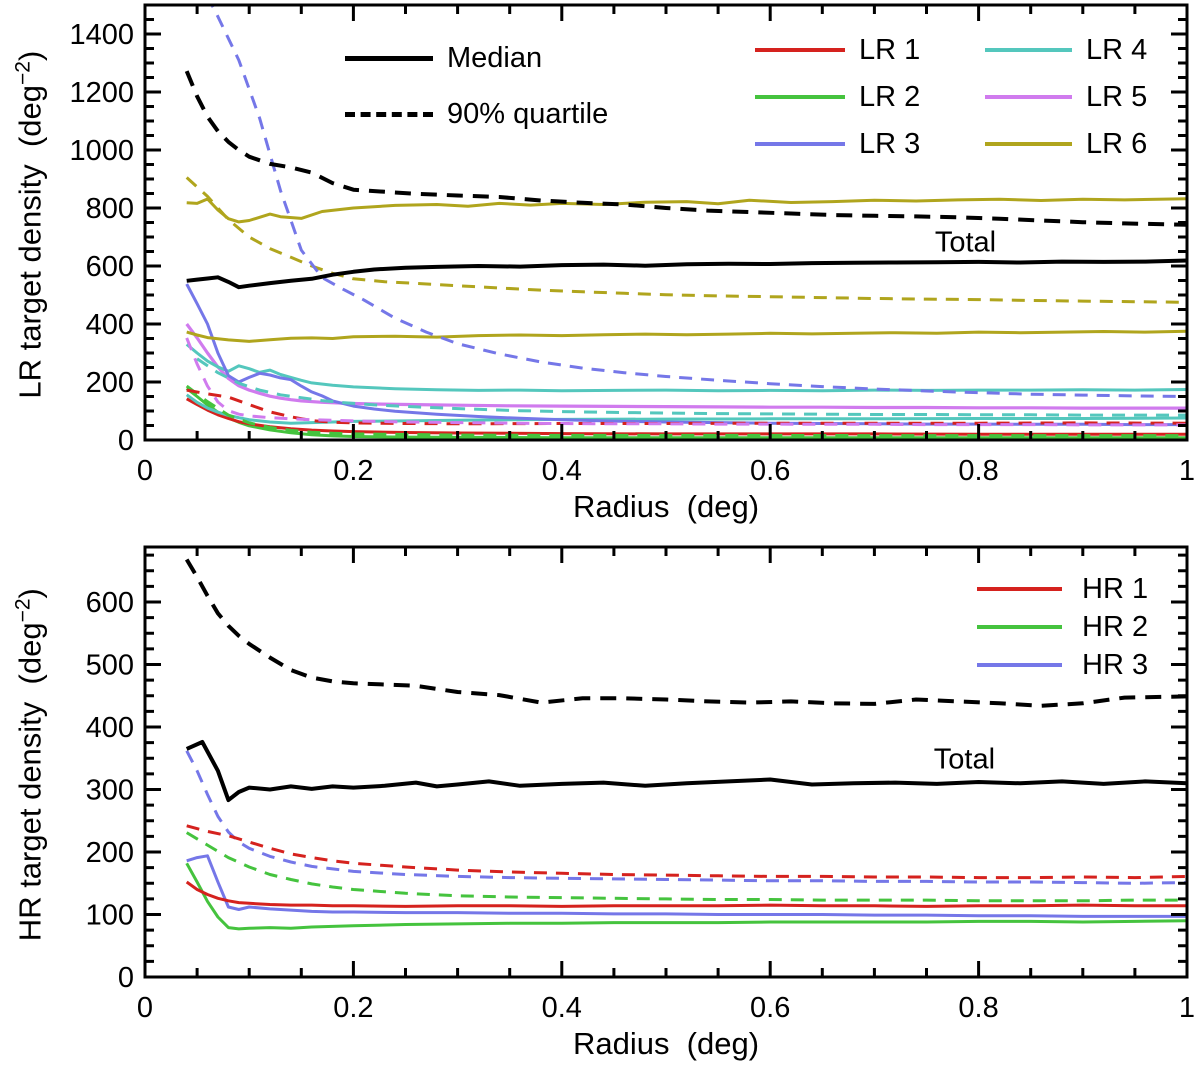 The image size is (1200, 1083). I want to click on legend-lr-6-label: LR 6, so click(1117, 143).